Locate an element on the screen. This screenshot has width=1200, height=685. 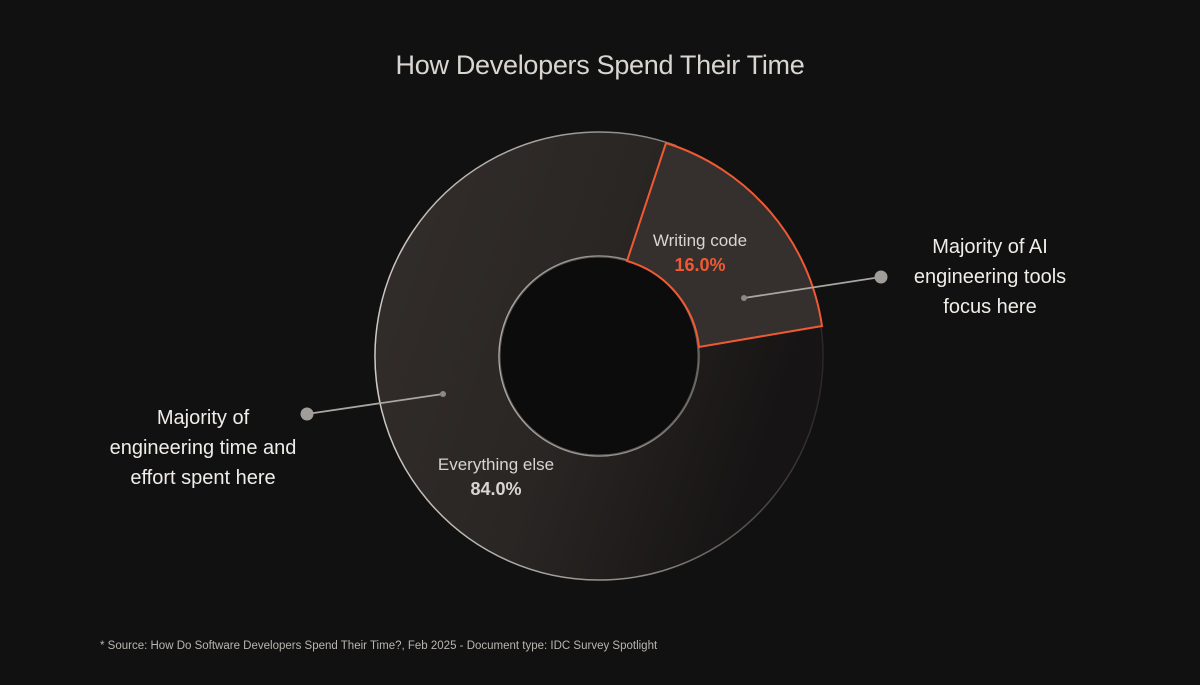
donut-hole is located at coordinates (599, 356).